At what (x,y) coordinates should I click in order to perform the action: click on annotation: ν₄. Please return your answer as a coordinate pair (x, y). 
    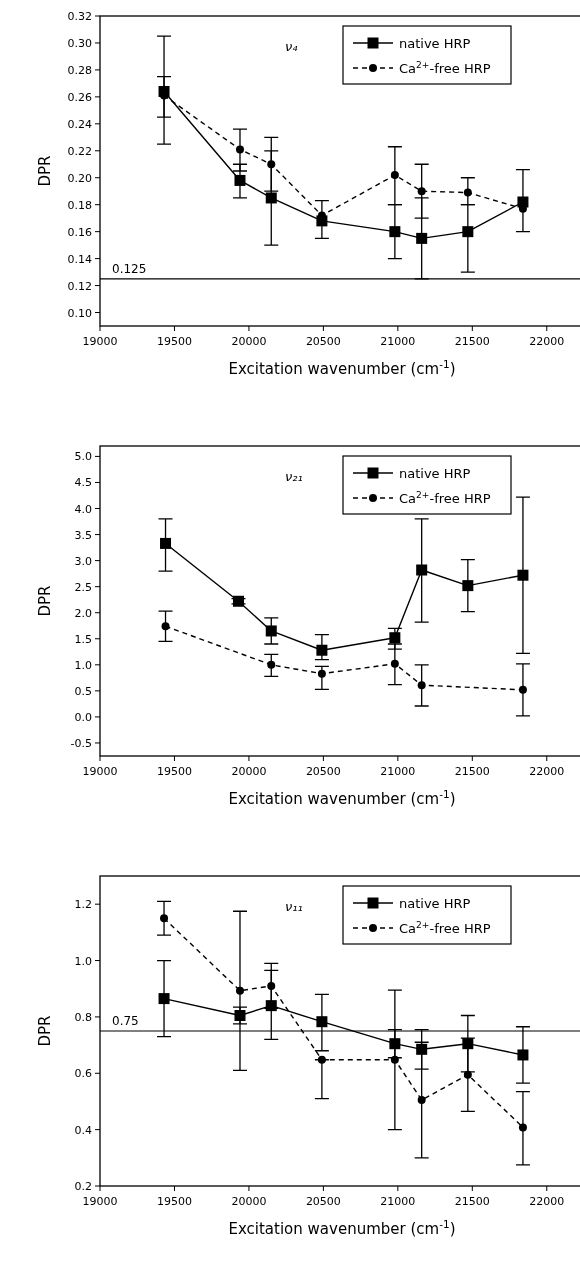
    Looking at the image, I should click on (292, 46).